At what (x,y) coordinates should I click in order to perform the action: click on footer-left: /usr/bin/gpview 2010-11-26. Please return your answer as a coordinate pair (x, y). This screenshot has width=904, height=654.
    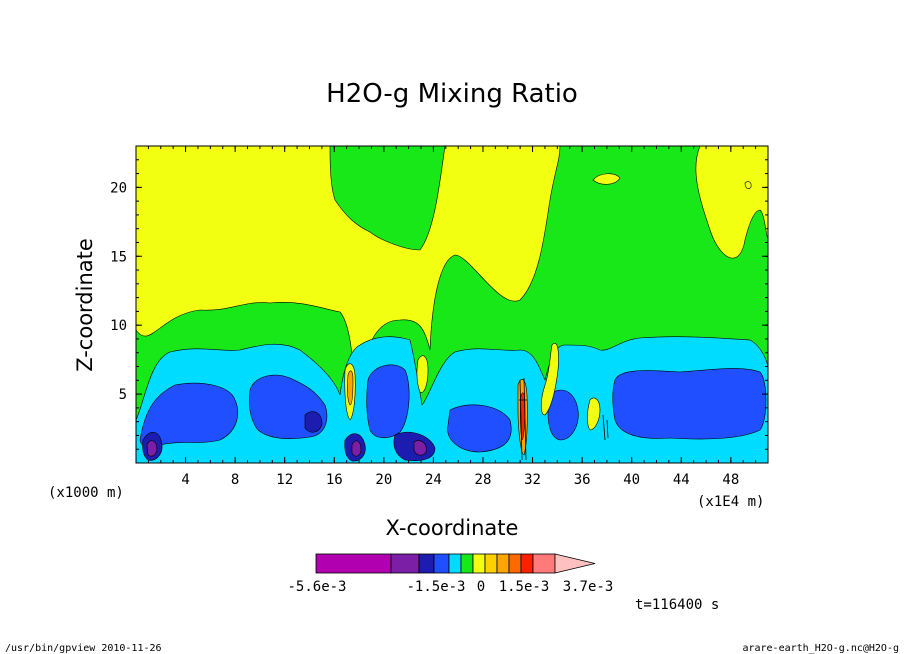
    Looking at the image, I should click on (83, 648).